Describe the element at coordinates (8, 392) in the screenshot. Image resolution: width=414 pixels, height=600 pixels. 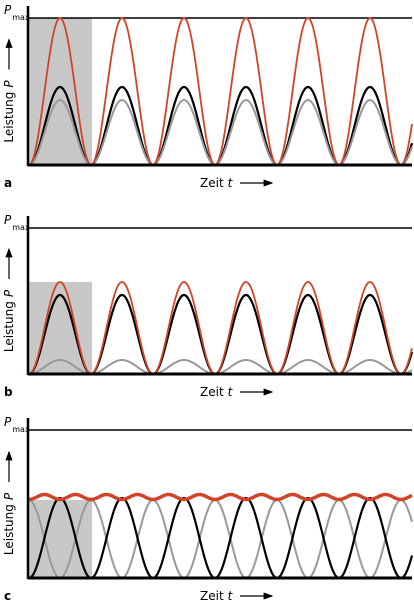
I see `panel-label: b` at that location.